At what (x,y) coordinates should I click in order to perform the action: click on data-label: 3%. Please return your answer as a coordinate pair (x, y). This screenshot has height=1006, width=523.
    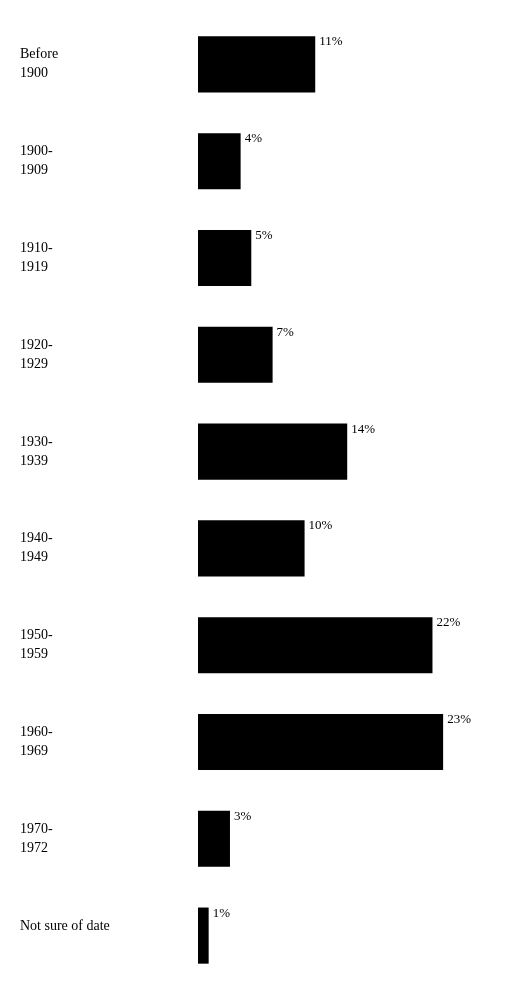
    Looking at the image, I should click on (242, 815).